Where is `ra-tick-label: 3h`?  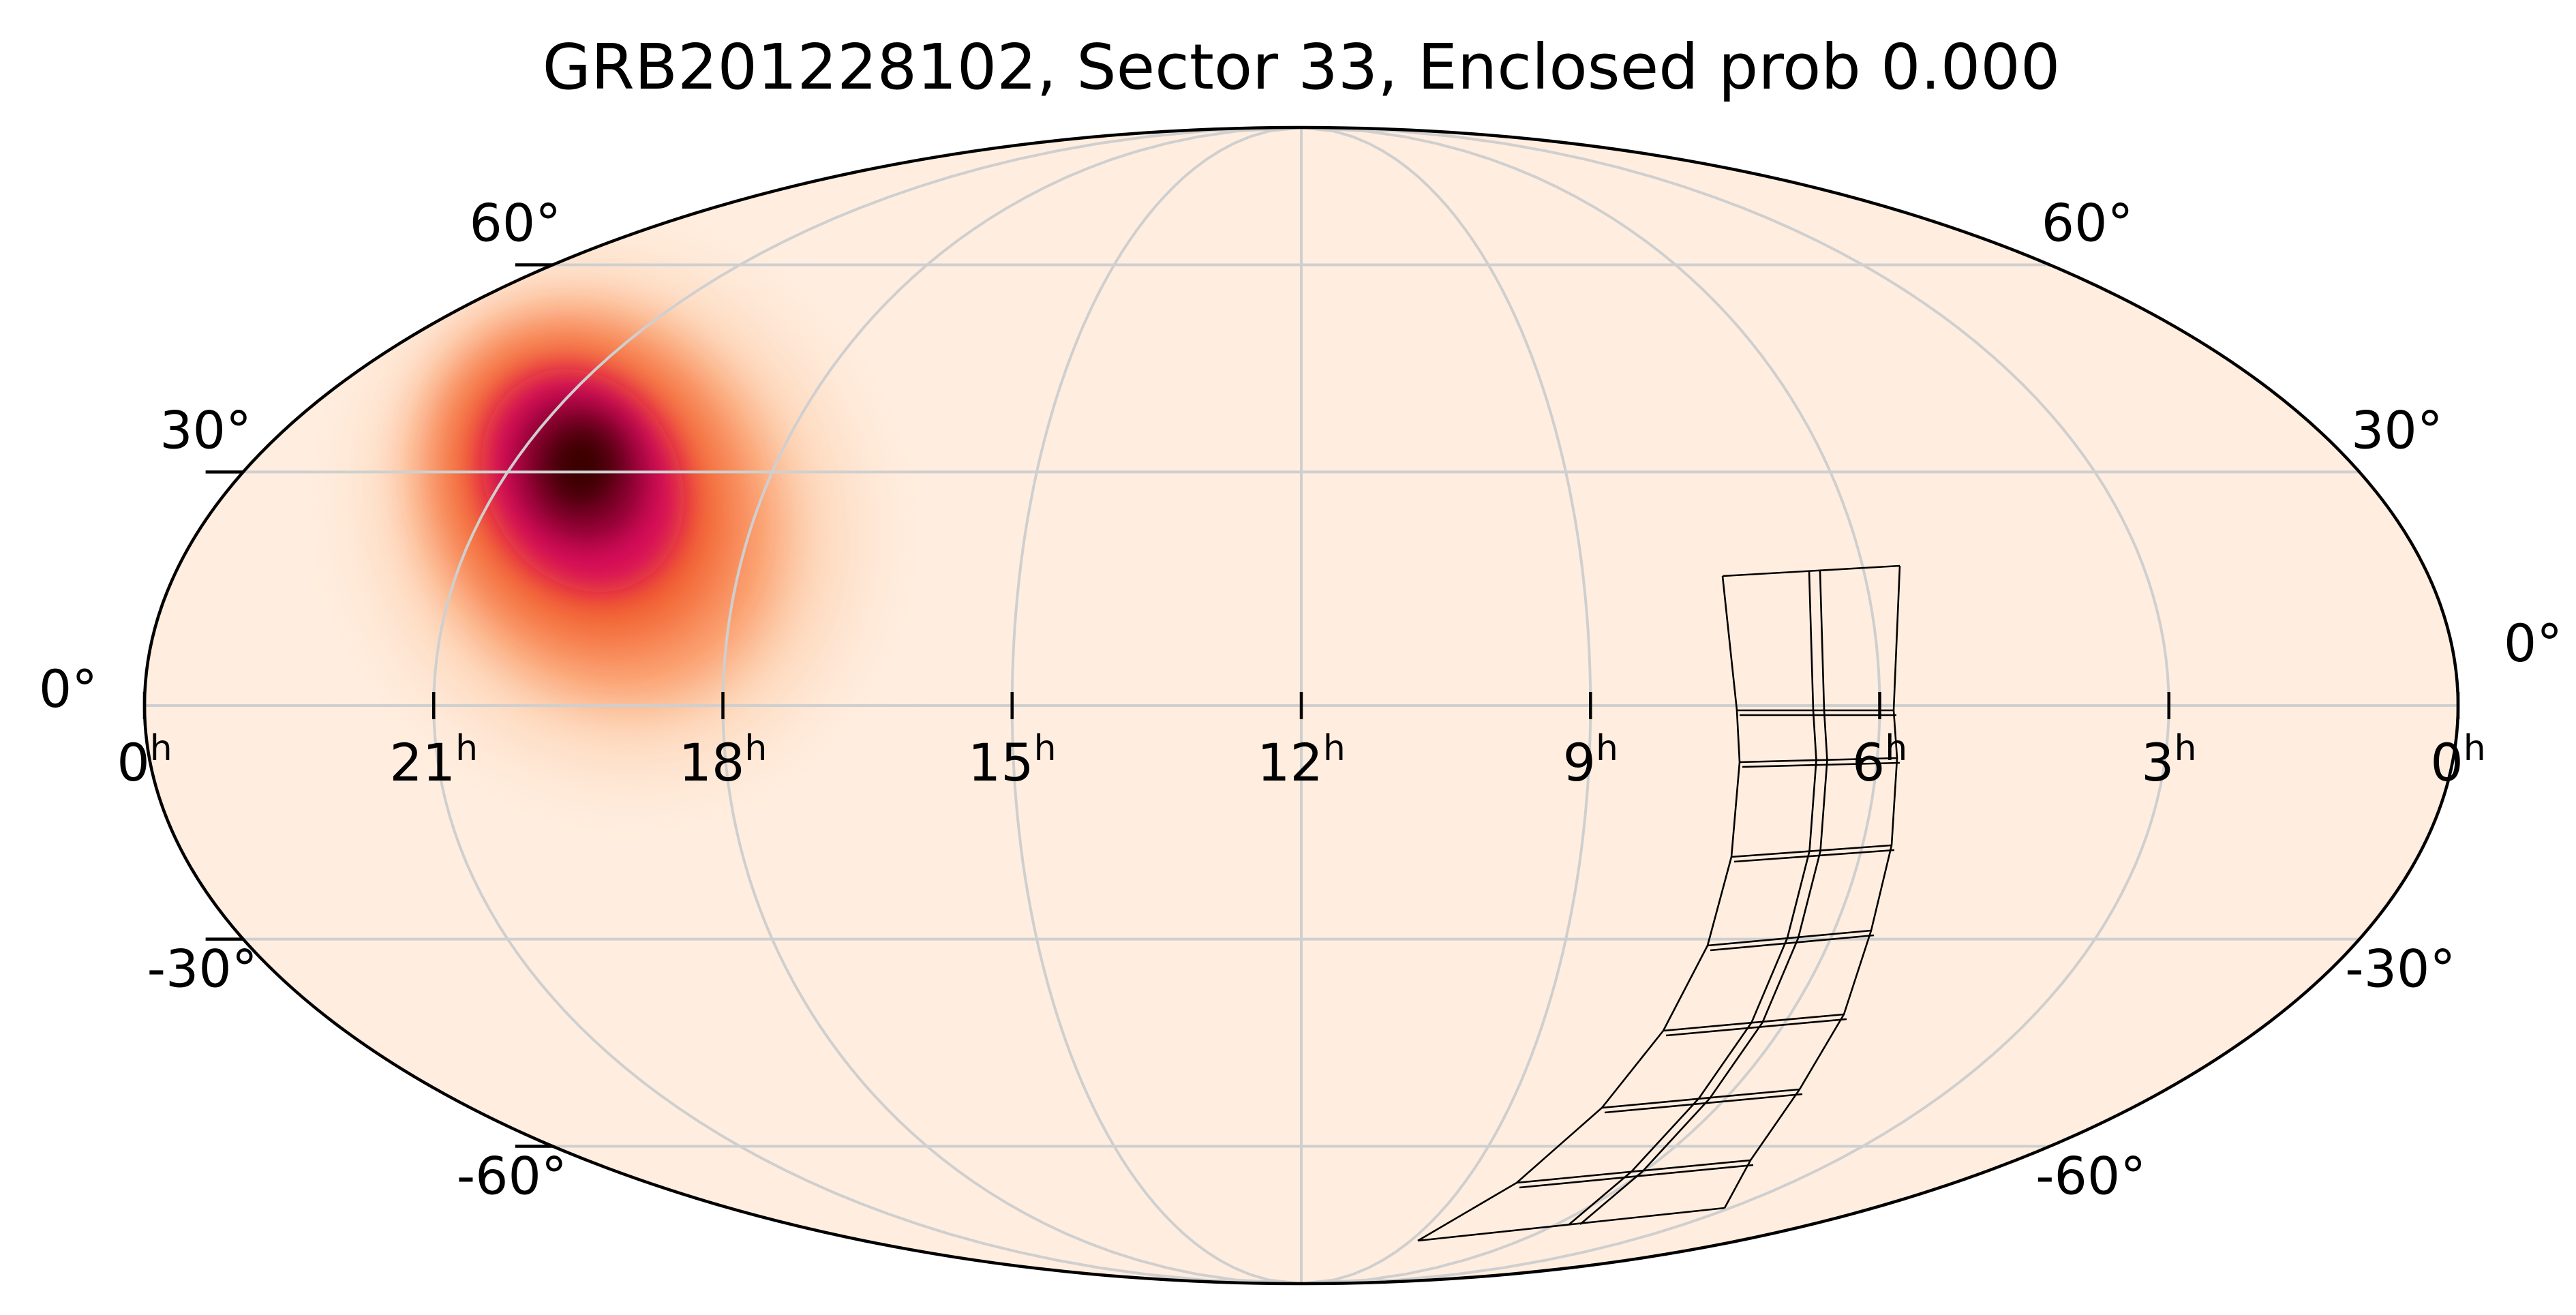 ra-tick-label: 3h is located at coordinates (2168, 760).